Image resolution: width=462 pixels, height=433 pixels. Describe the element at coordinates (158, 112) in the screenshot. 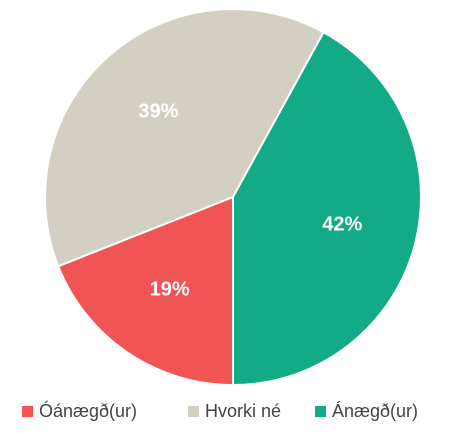

I see `data-label: 39%` at that location.